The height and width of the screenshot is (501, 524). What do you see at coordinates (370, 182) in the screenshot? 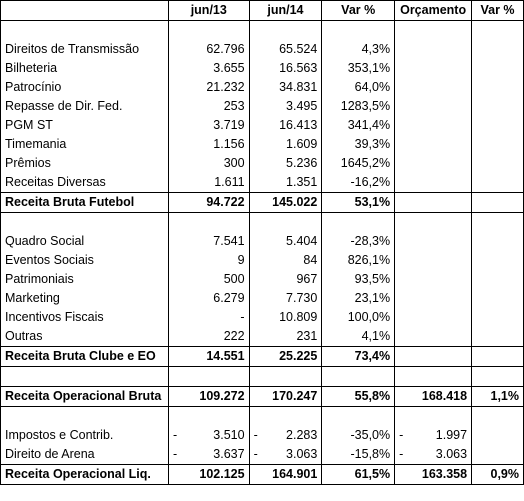
I see `value-text: -16,2%` at bounding box center [370, 182].